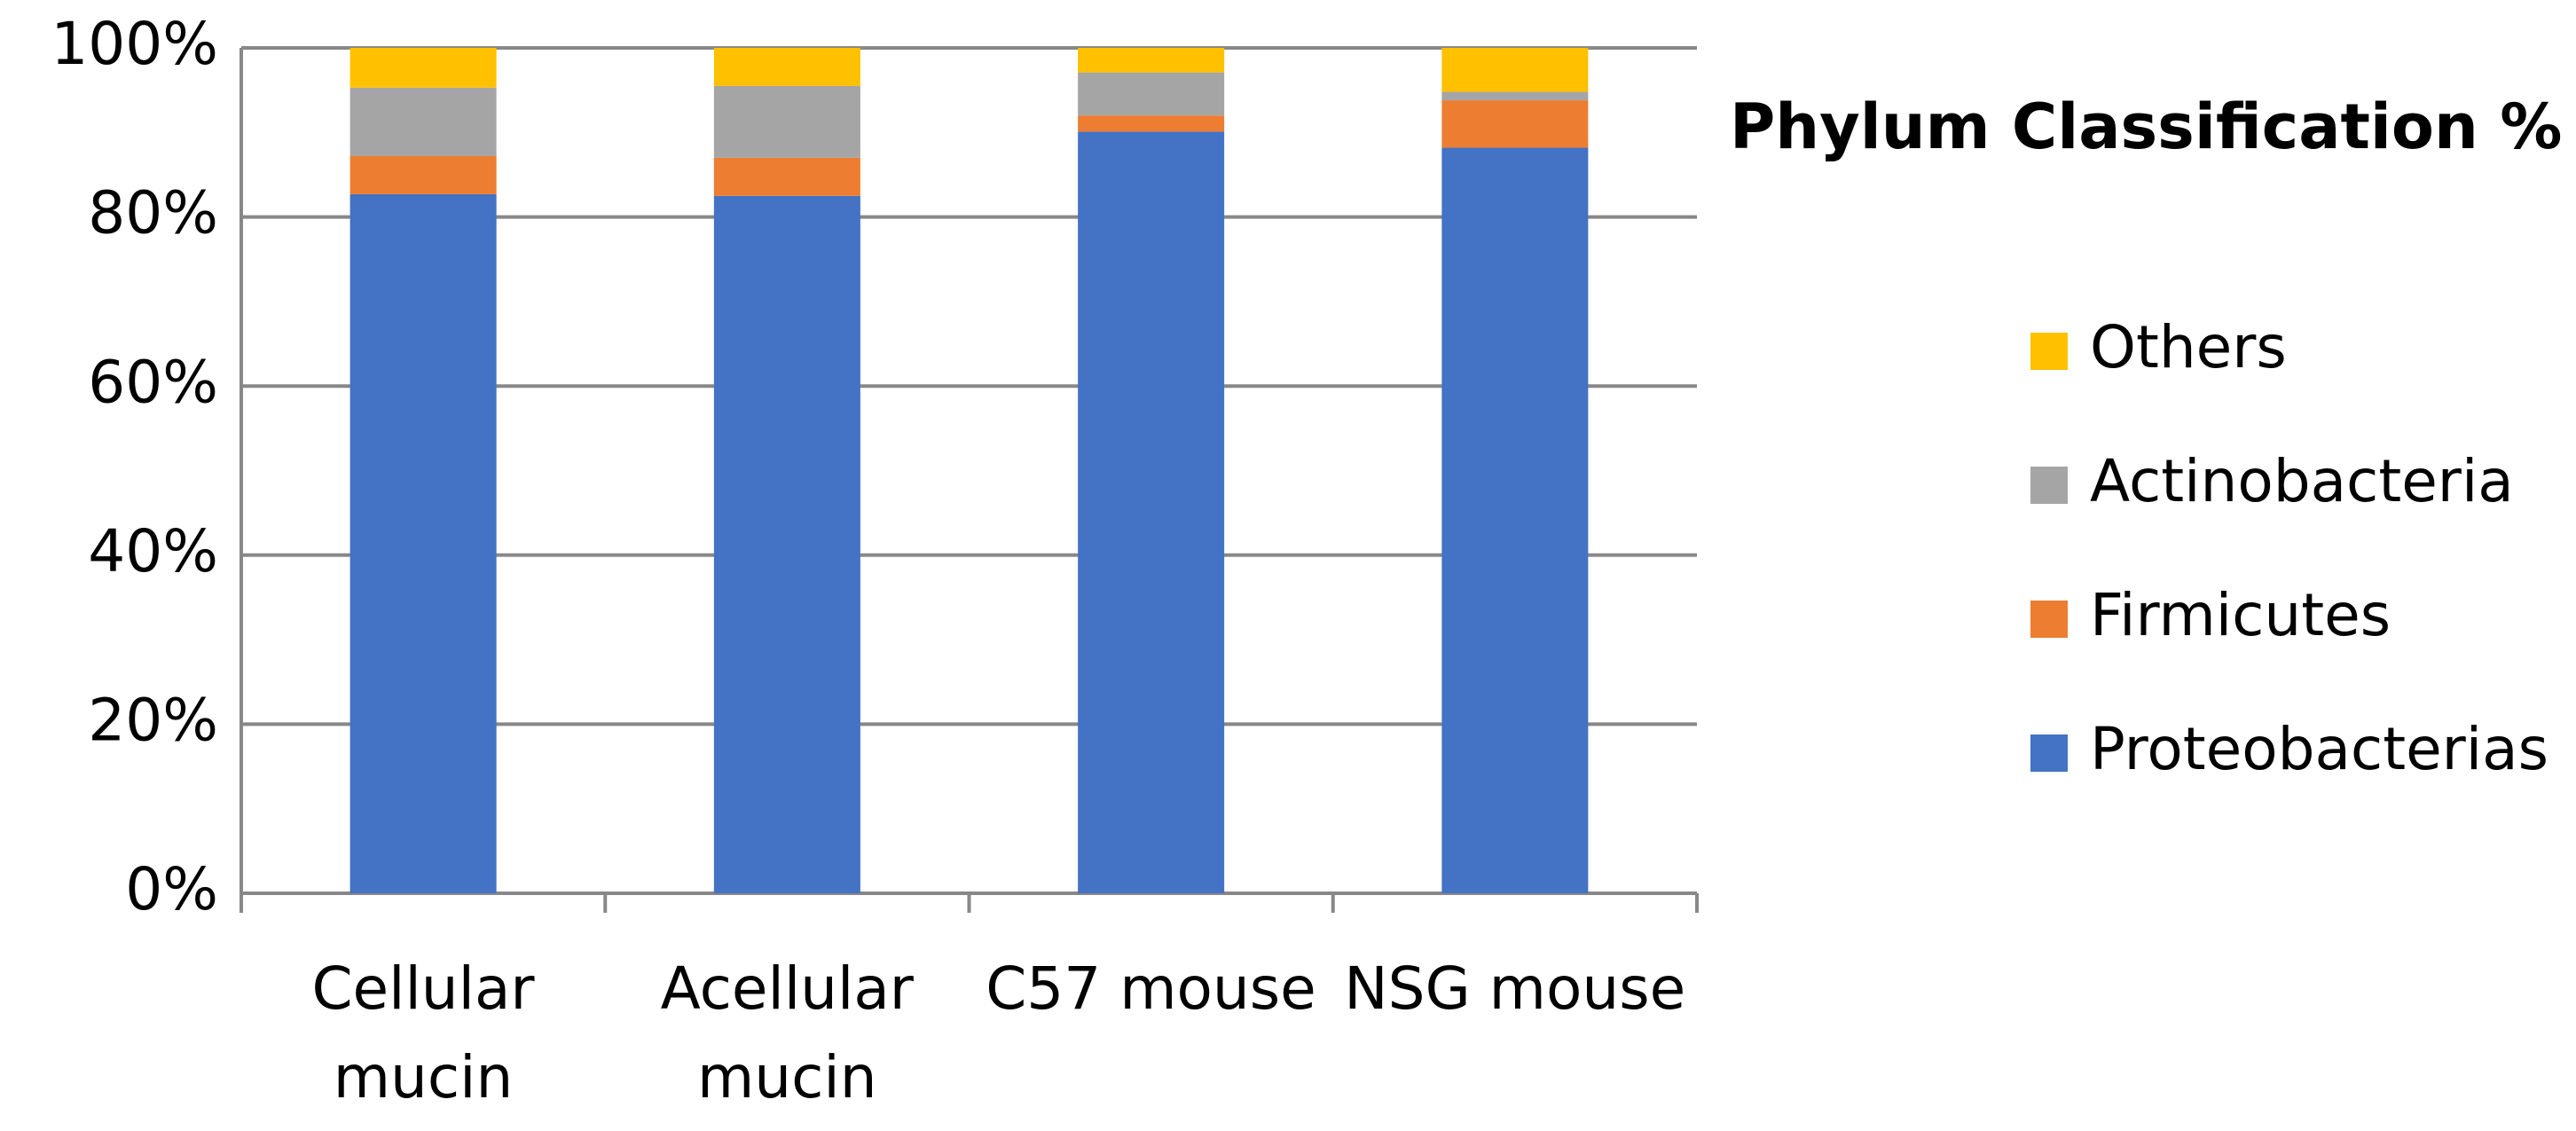 The height and width of the screenshot is (1131, 2576). What do you see at coordinates (2319, 749) in the screenshot?
I see `legend-label: Proteobacterias` at bounding box center [2319, 749].